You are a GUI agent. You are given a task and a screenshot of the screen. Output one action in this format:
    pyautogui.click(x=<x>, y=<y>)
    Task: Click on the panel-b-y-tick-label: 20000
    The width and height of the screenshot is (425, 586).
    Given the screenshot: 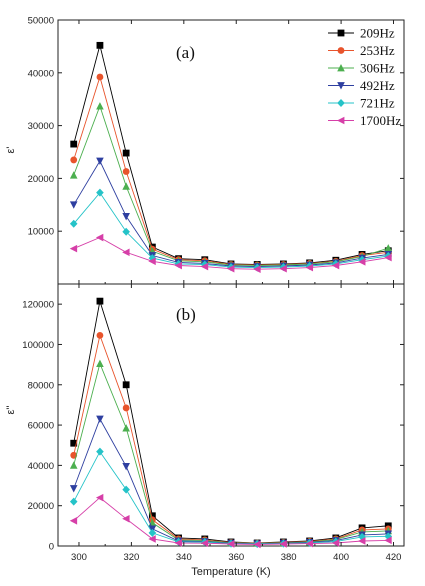 What is the action you would take?
    pyautogui.click(x=41, y=506)
    